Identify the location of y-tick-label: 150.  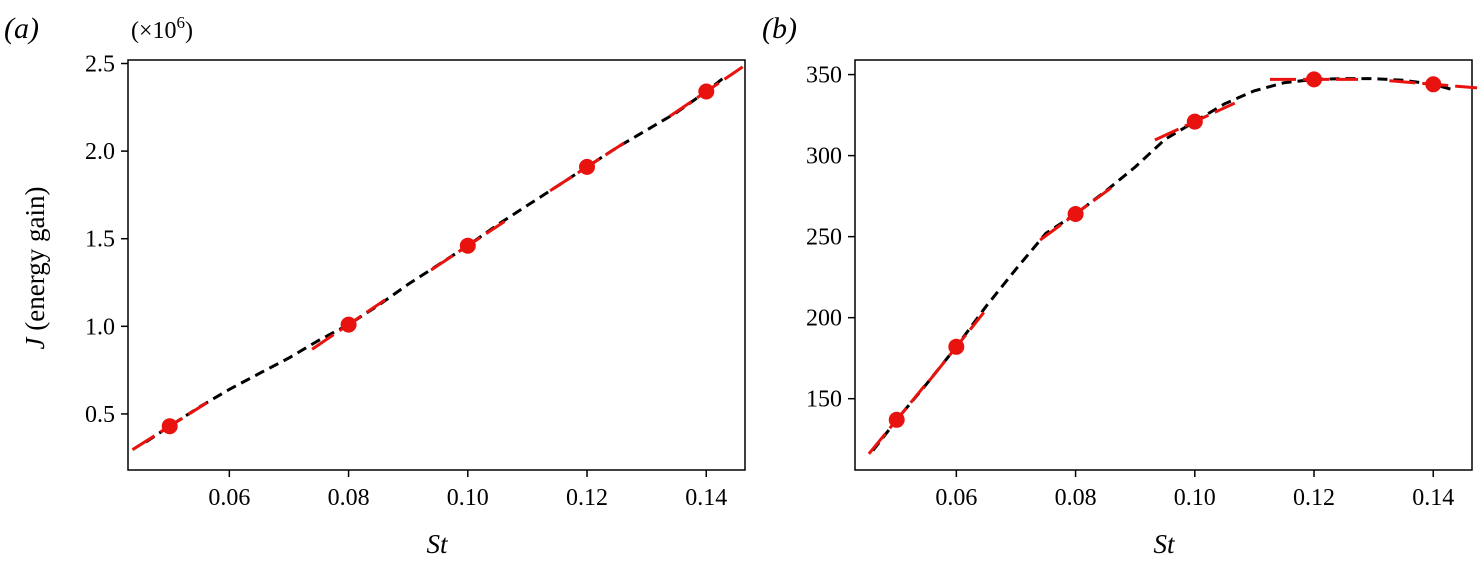
(824, 400).